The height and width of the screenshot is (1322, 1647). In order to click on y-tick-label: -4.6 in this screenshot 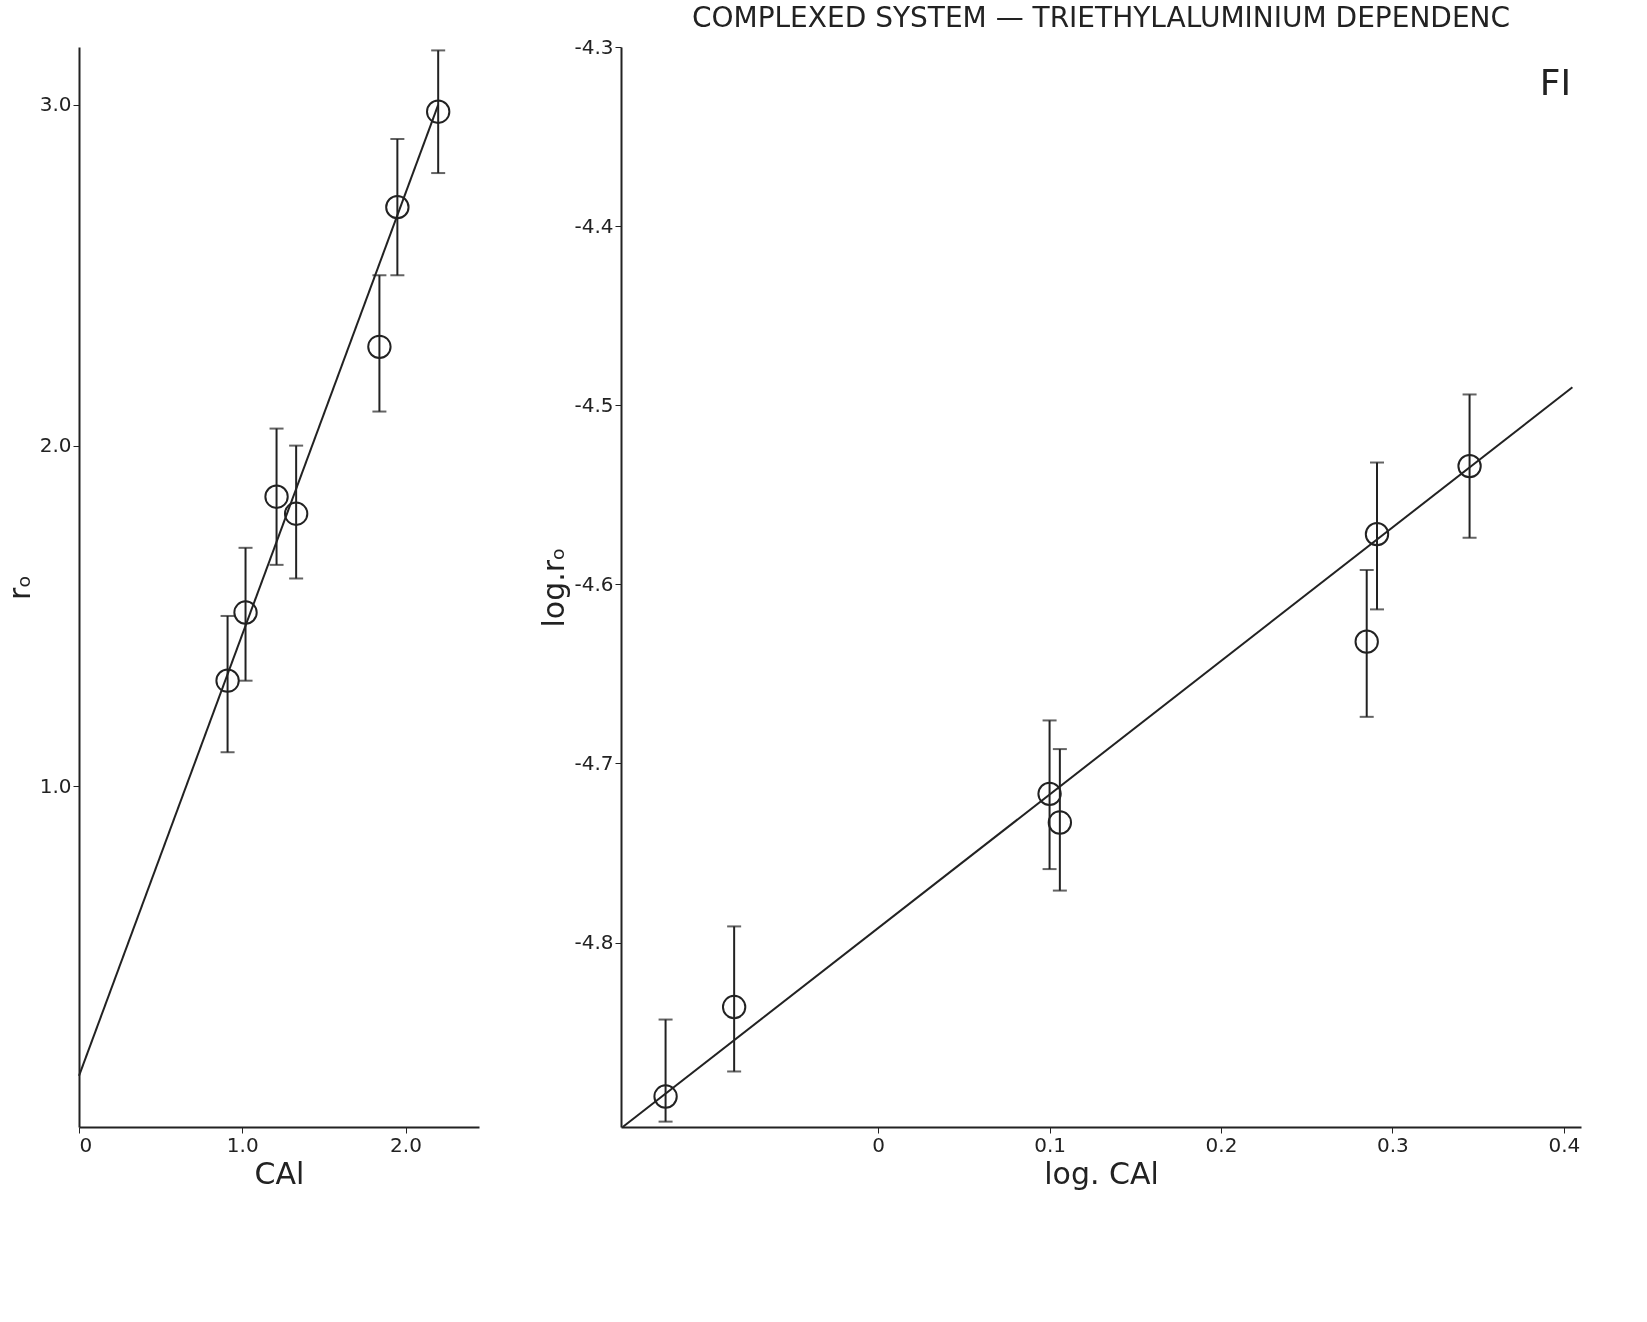, I will do `click(594, 583)`.